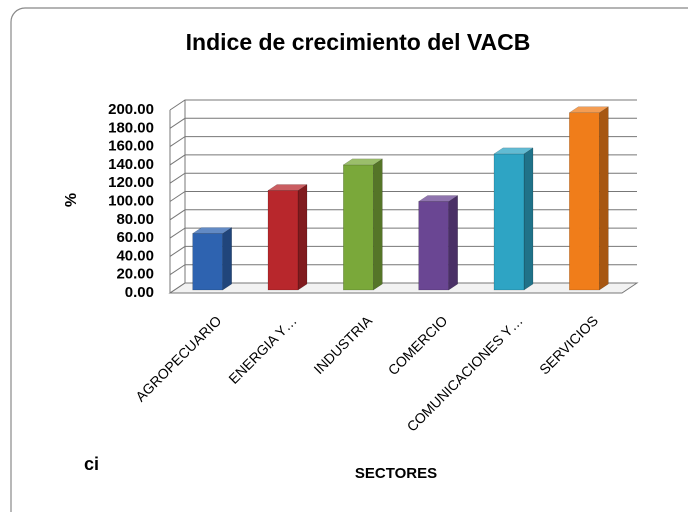 The width and height of the screenshot is (688, 517). What do you see at coordinates (131, 182) in the screenshot?
I see `y-tick-label: 120.00` at bounding box center [131, 182].